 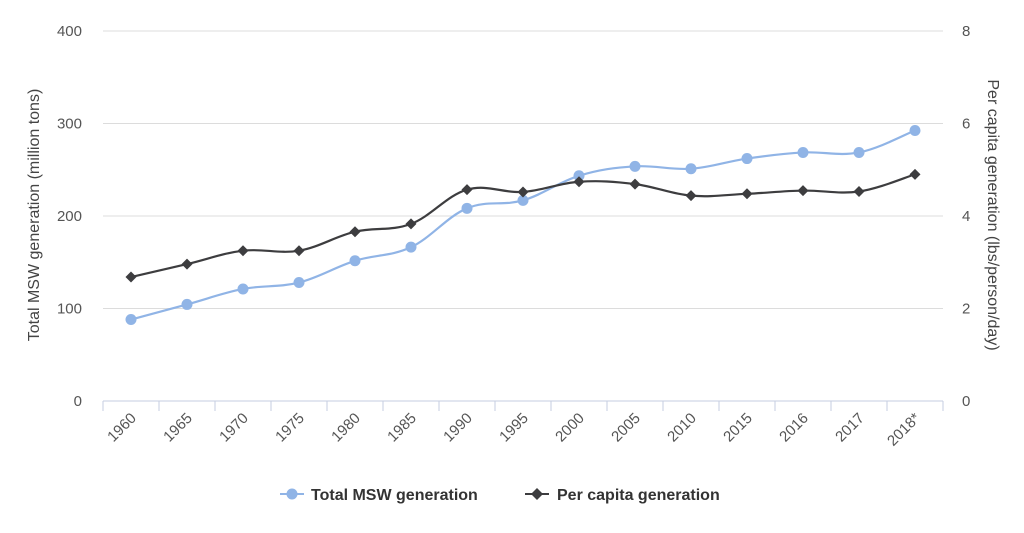 What do you see at coordinates (992, 214) in the screenshot?
I see `y-axis-right-title: Per capita generation (lbs/person/day)` at bounding box center [992, 214].